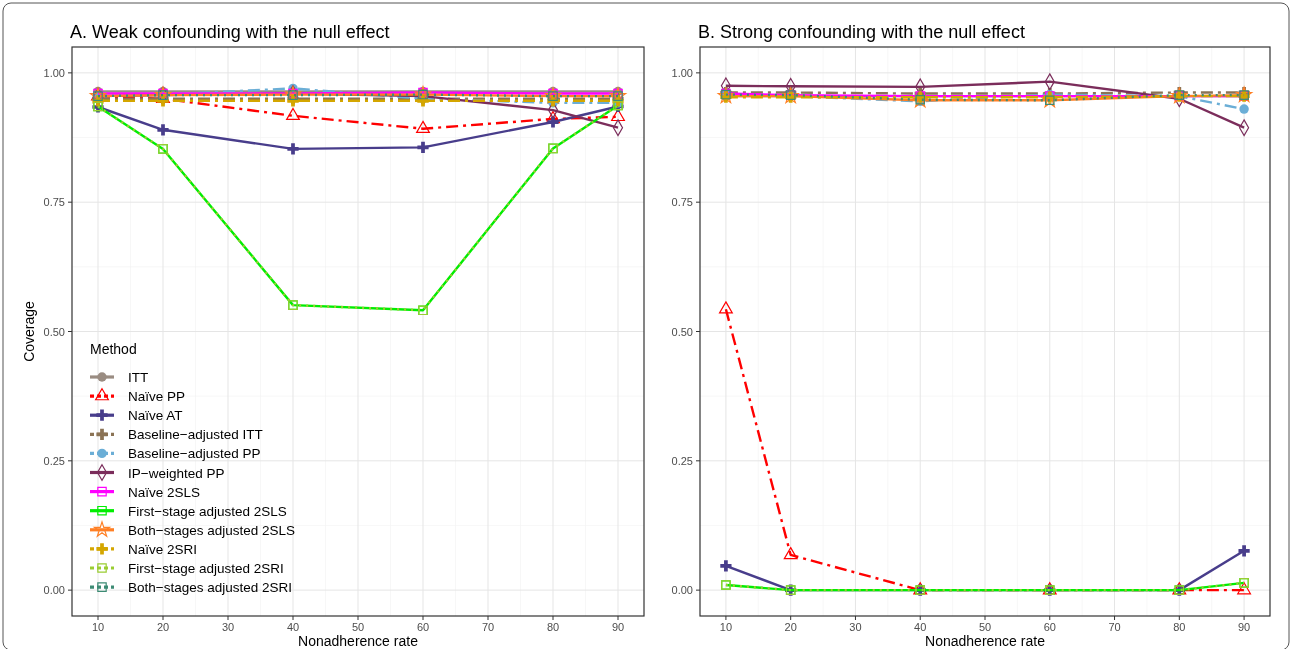 This screenshot has width=1292, height=649. I want to click on legend-label: Baseline−adjusted PP, so click(194, 454).